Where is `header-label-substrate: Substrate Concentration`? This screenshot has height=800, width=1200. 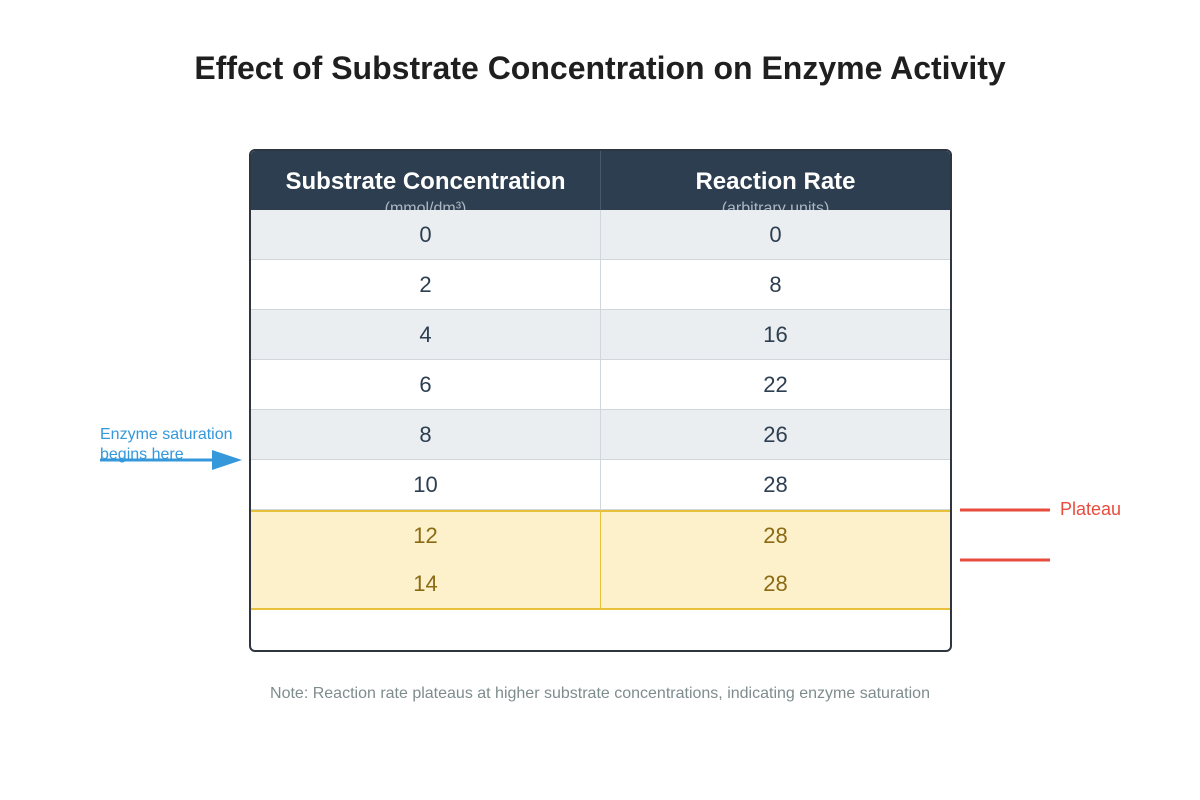
header-label-substrate: Substrate Concentration is located at coordinates (425, 181).